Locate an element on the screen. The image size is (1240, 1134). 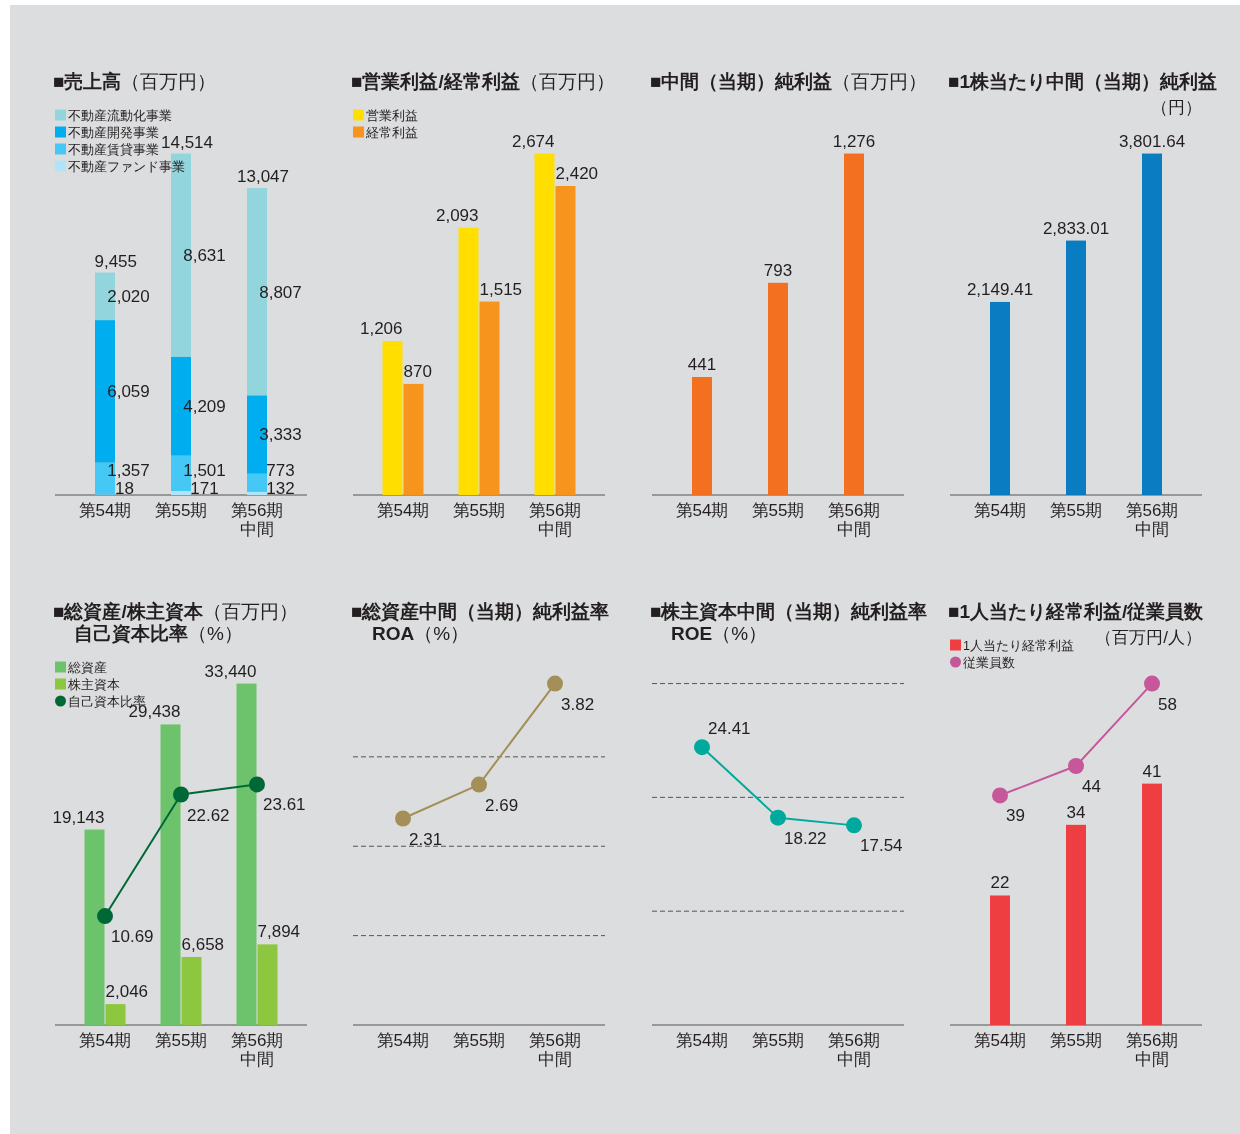
data-label: 22 is located at coordinates (1000, 883).